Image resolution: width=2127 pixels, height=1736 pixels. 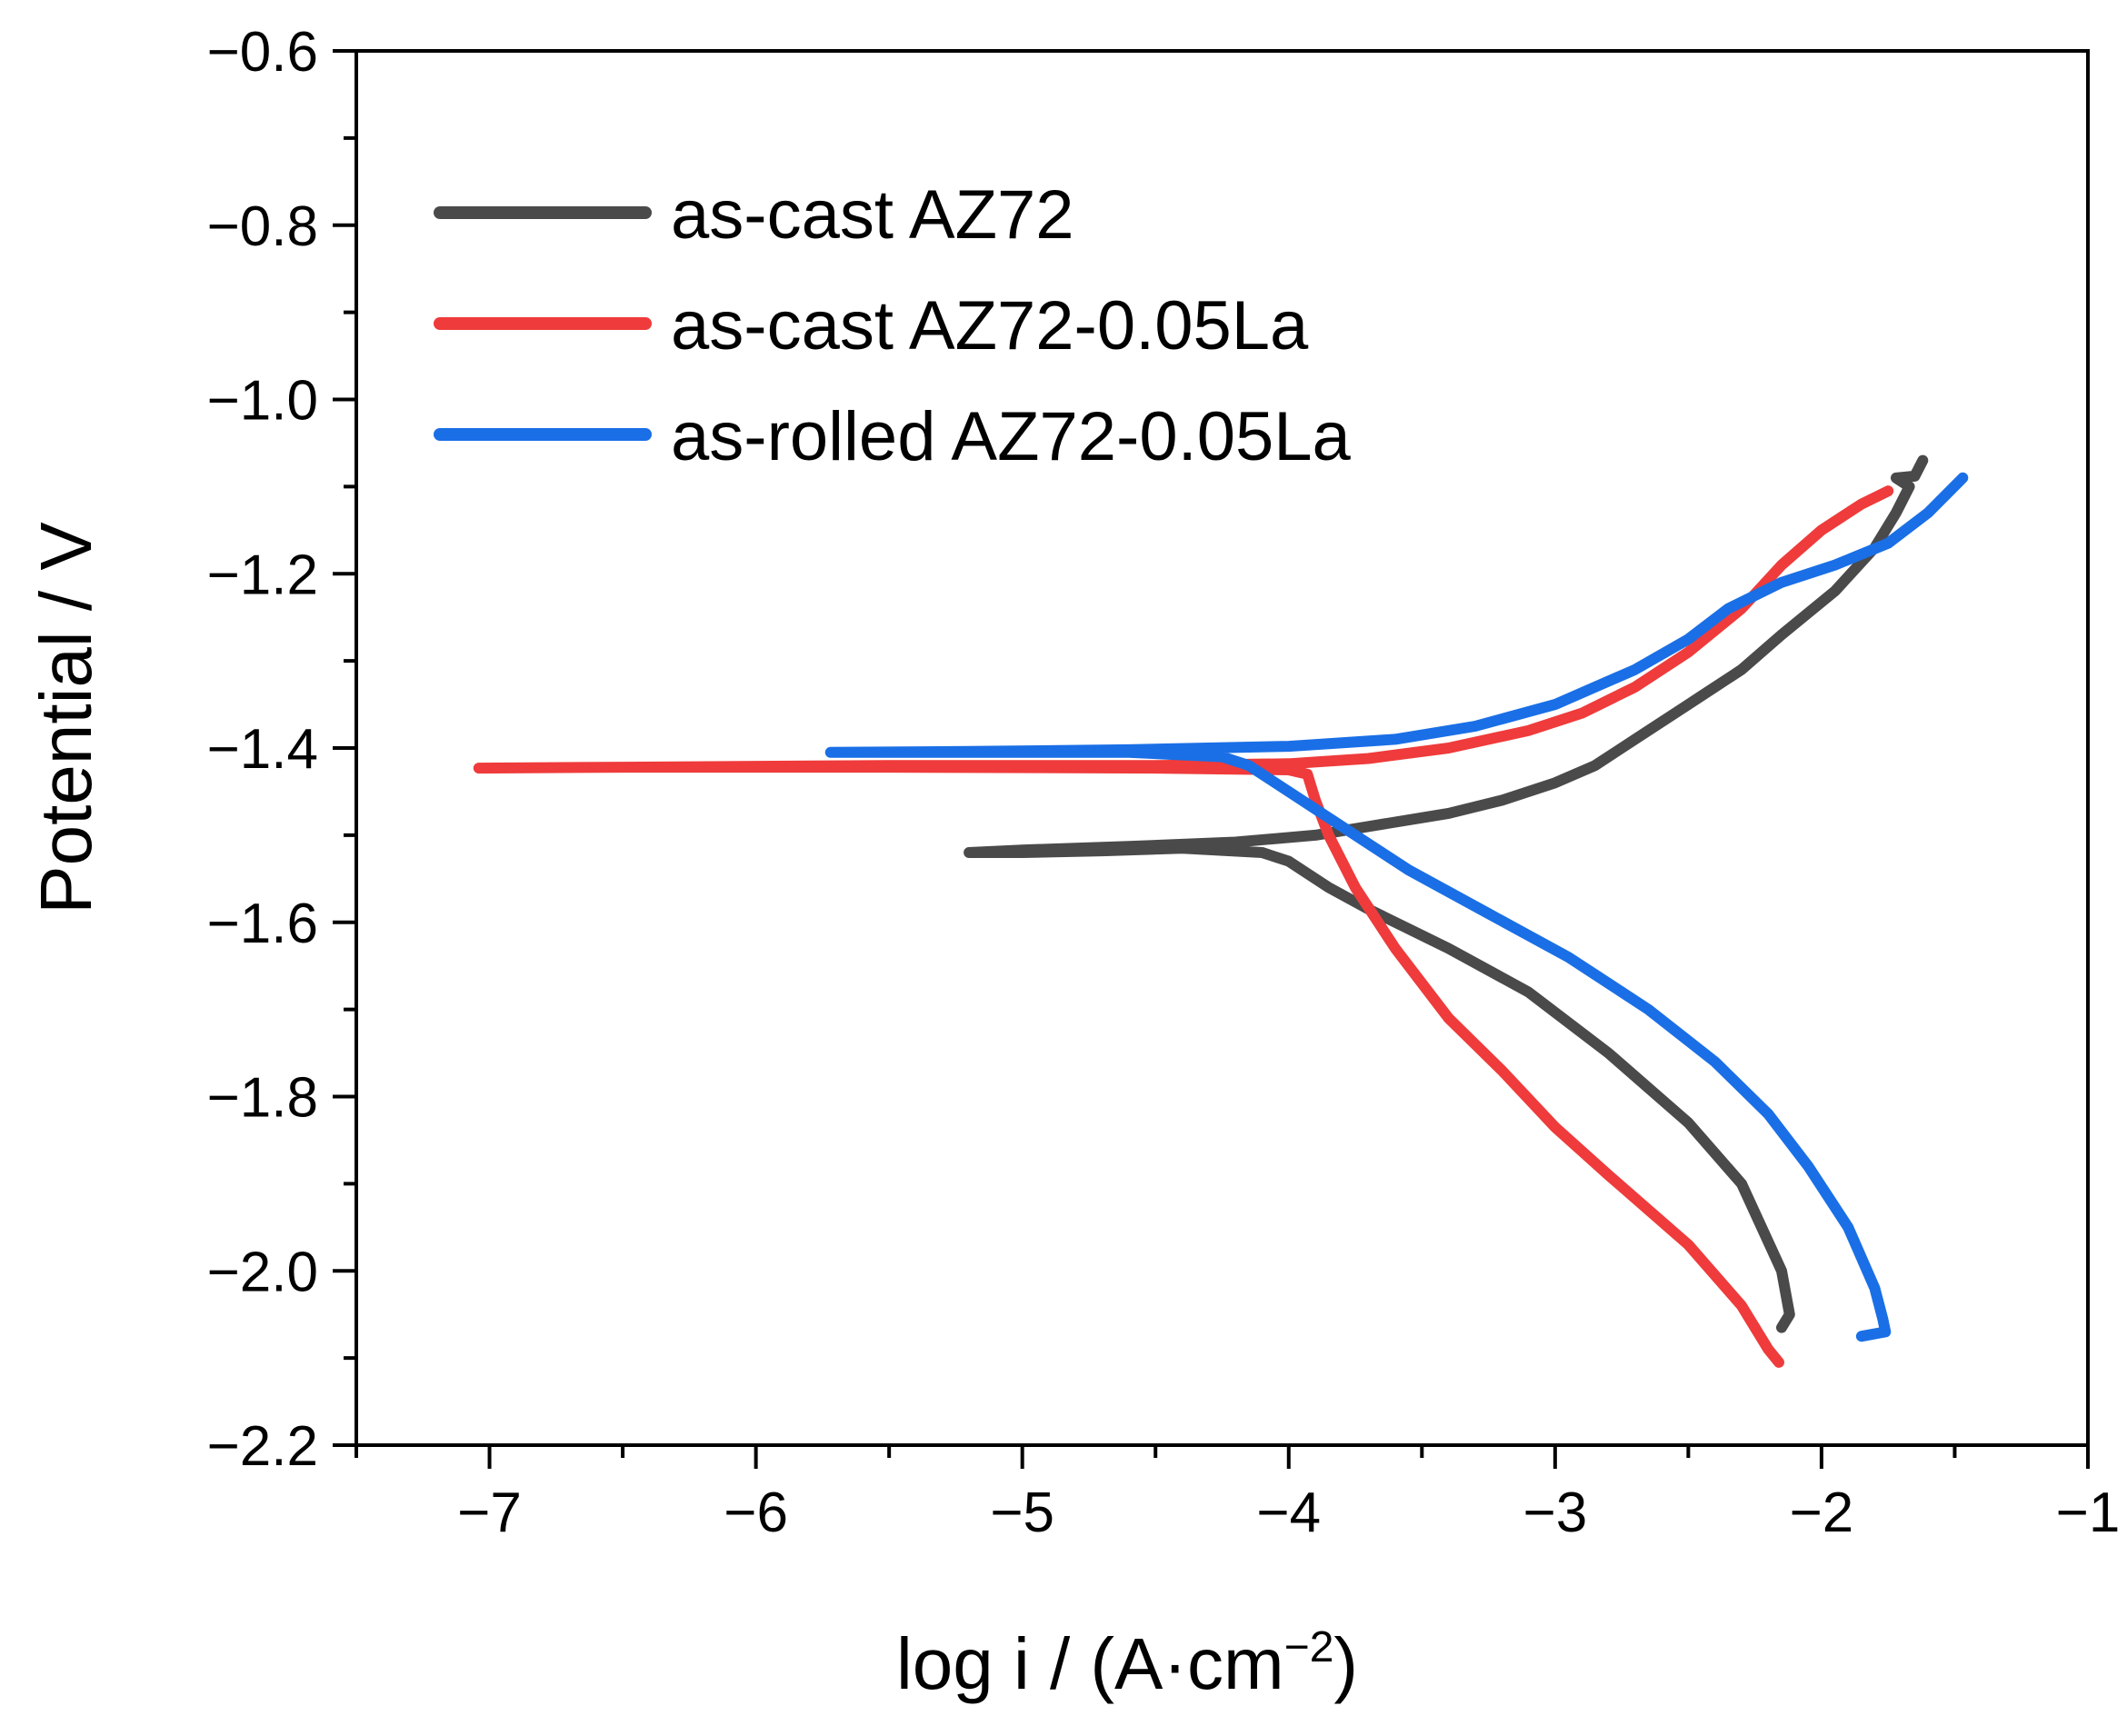 I want to click on y-tick-label: −1.6, so click(x=262, y=924).